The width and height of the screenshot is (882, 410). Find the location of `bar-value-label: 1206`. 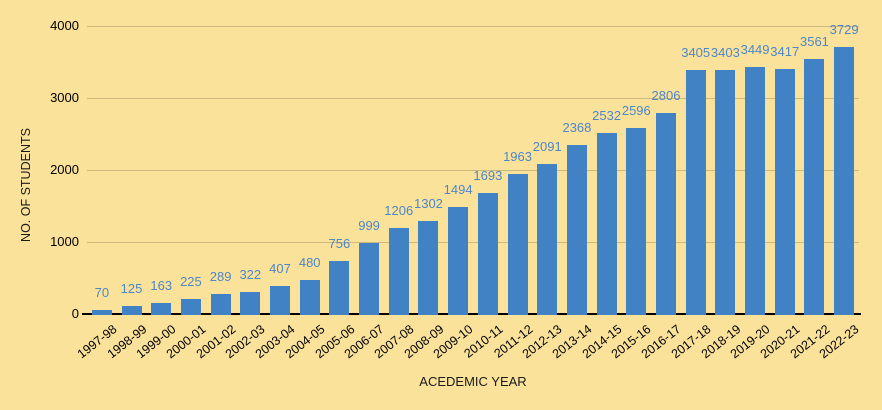

bar-value-label: 1206 is located at coordinates (399, 211).